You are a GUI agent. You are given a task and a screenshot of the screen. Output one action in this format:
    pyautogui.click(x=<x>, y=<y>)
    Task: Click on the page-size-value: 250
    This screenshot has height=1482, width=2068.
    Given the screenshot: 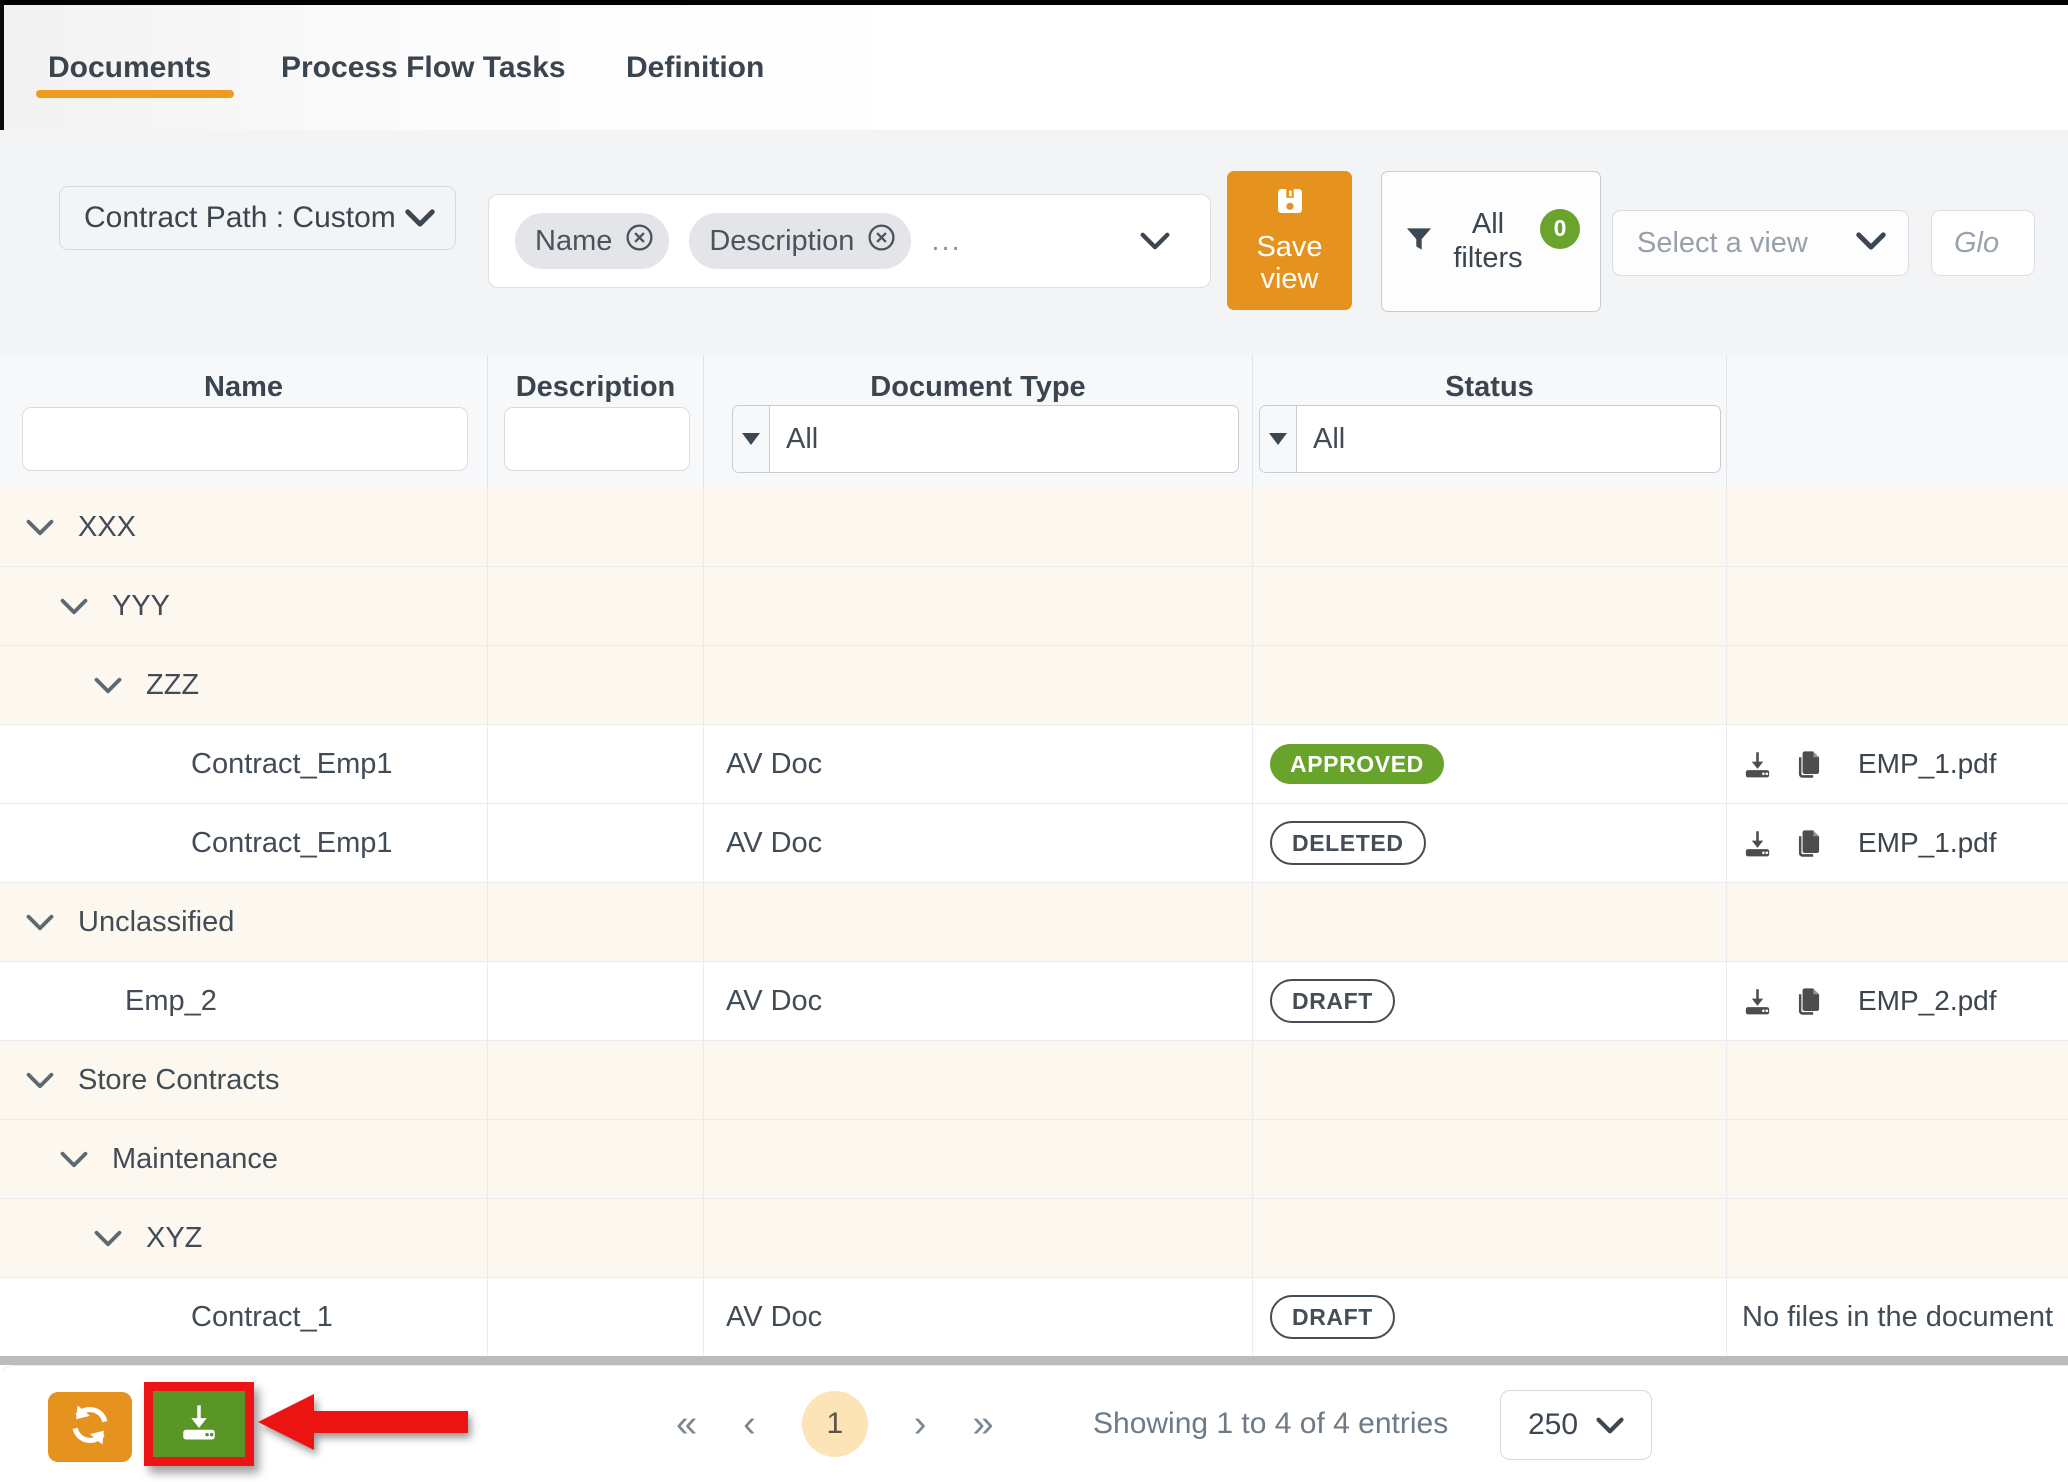 What is the action you would take?
    pyautogui.click(x=1553, y=1424)
    